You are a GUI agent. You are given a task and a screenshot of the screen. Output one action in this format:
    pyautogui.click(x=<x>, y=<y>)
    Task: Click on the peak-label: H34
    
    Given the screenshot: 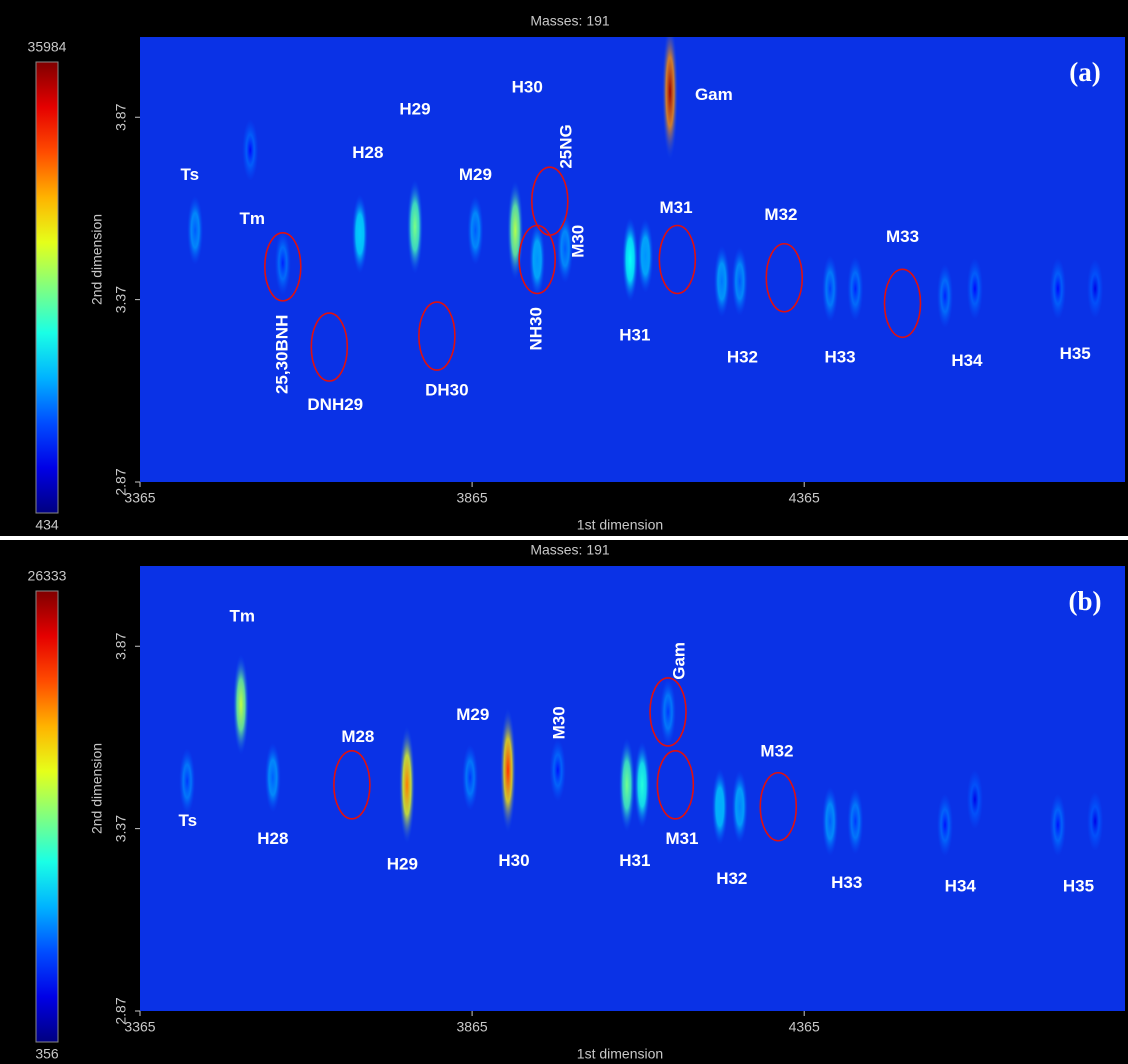 What is the action you would take?
    pyautogui.click(x=961, y=885)
    